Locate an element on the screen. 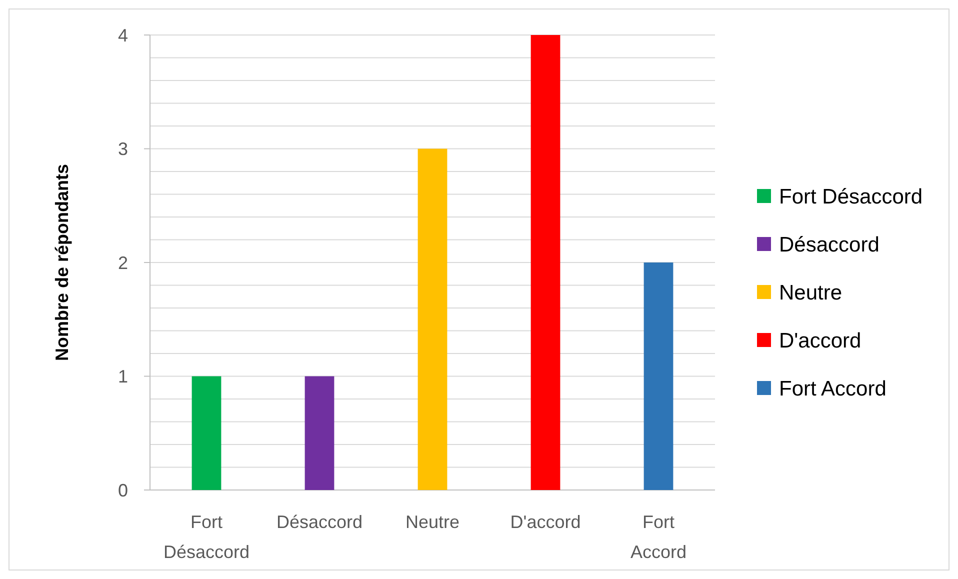  legend-label: Désaccord is located at coordinates (829, 244).